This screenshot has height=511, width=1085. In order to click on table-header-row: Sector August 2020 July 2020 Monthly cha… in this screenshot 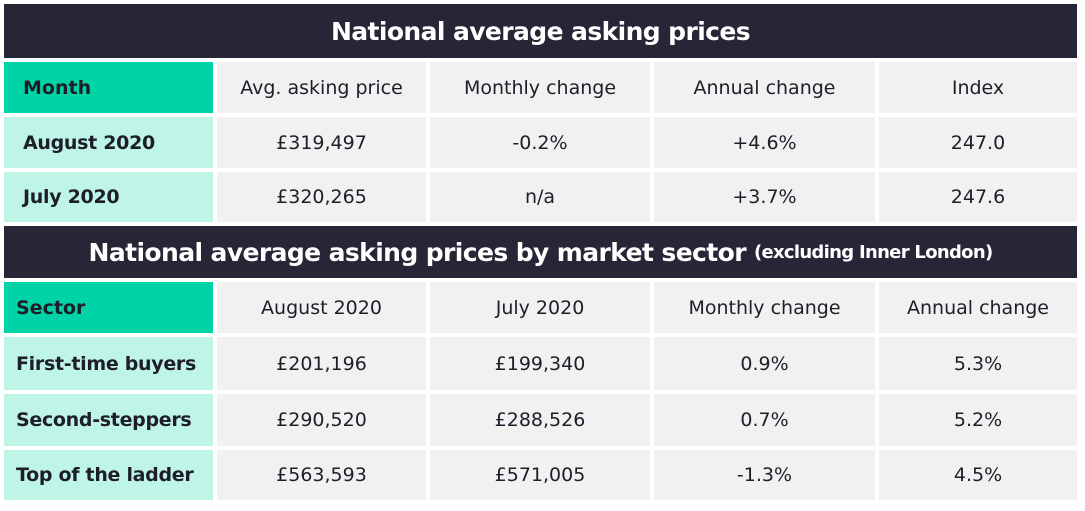, I will do `click(540, 309)`.